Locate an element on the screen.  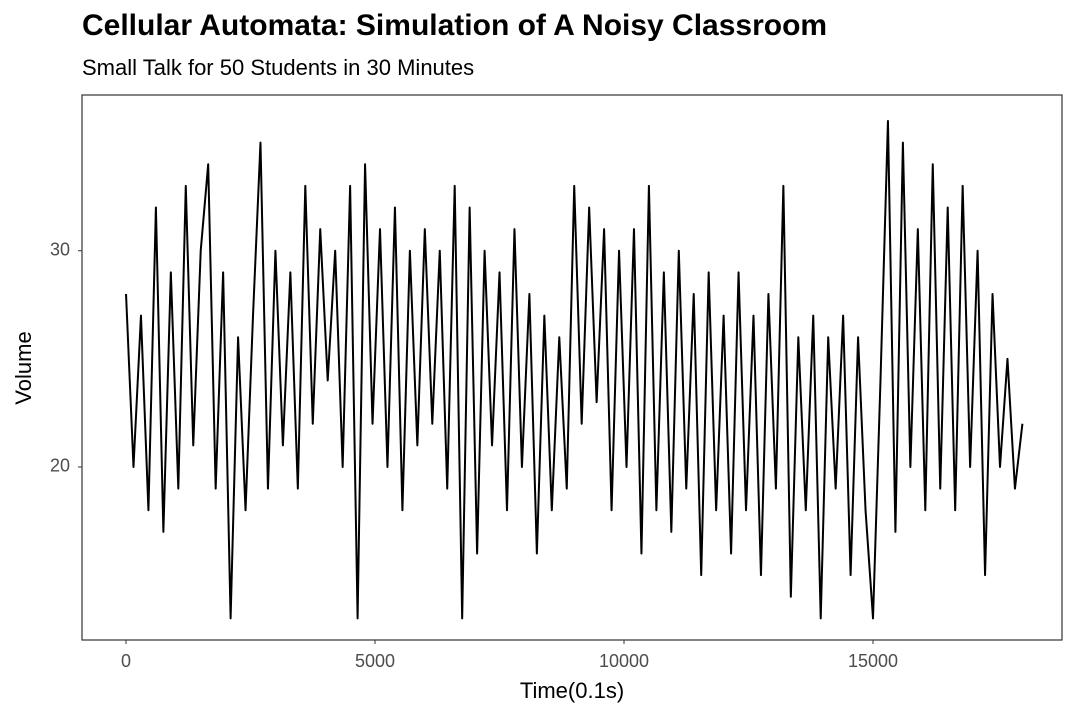
y-tick-label: 30 is located at coordinates (60, 249).